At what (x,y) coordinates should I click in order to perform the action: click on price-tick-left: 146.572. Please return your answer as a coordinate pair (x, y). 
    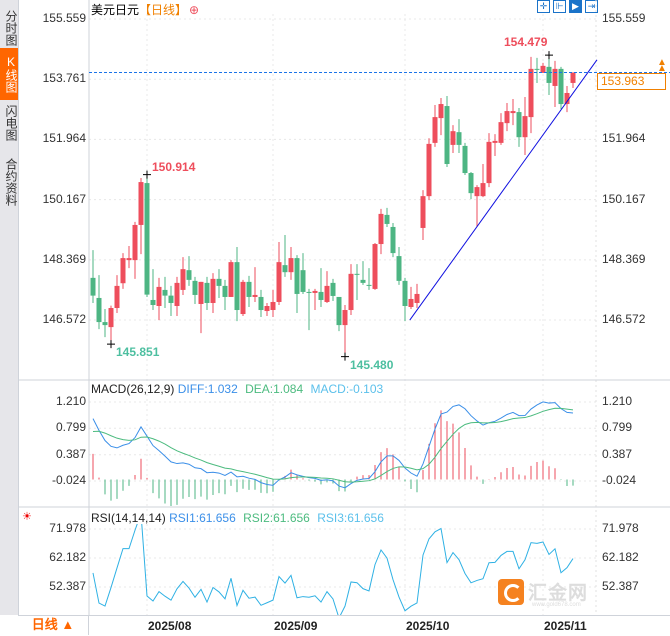
    Looking at the image, I should click on (64, 319).